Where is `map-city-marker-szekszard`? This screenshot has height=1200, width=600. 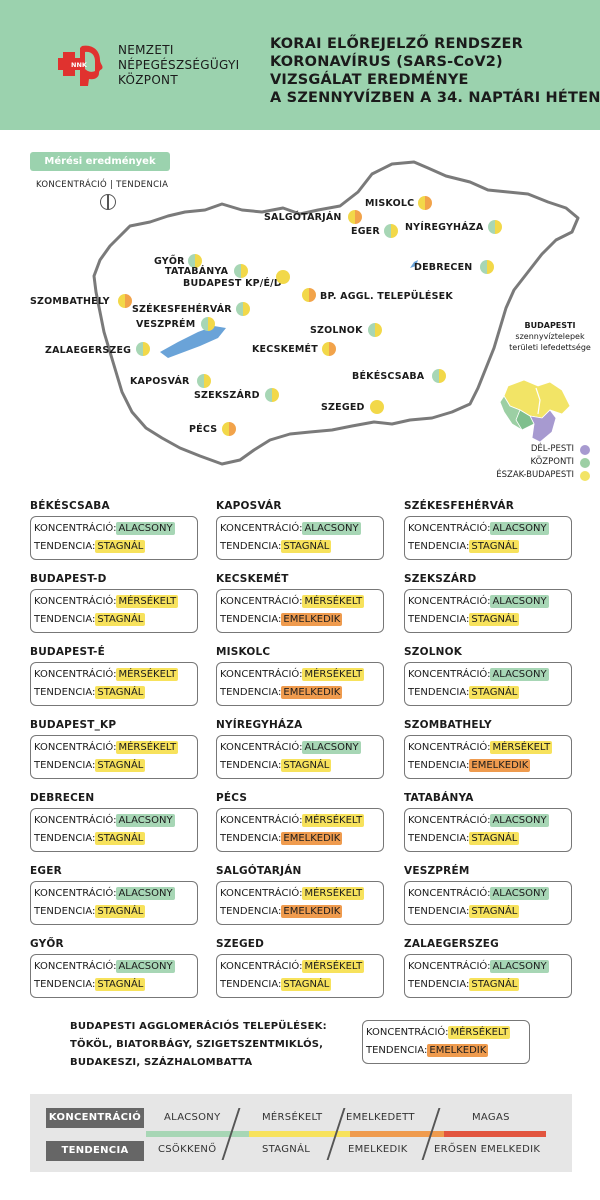 map-city-marker-szekszard is located at coordinates (272, 395).